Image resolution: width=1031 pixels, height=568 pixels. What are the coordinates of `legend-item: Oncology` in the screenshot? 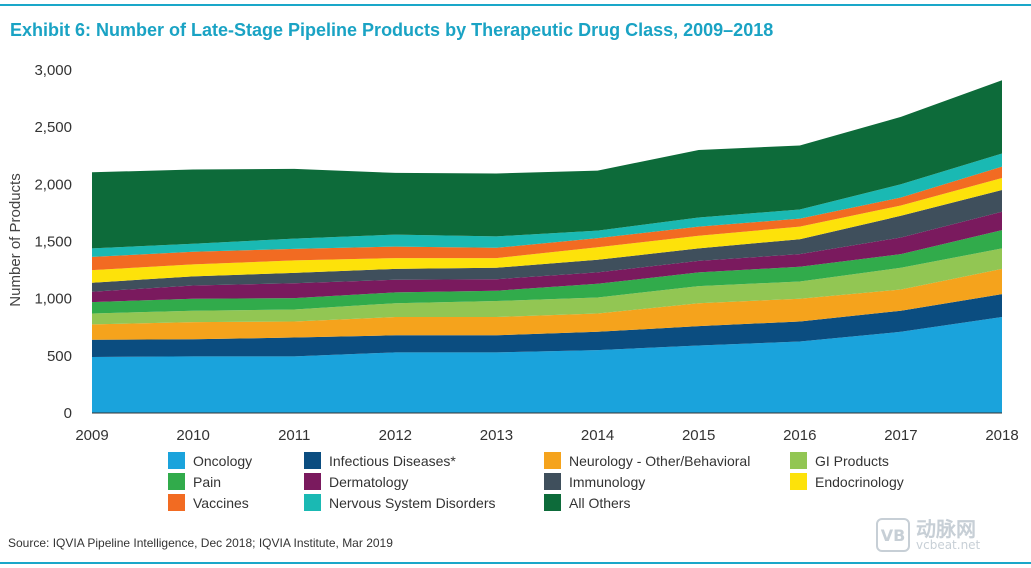 It's located at (210, 460).